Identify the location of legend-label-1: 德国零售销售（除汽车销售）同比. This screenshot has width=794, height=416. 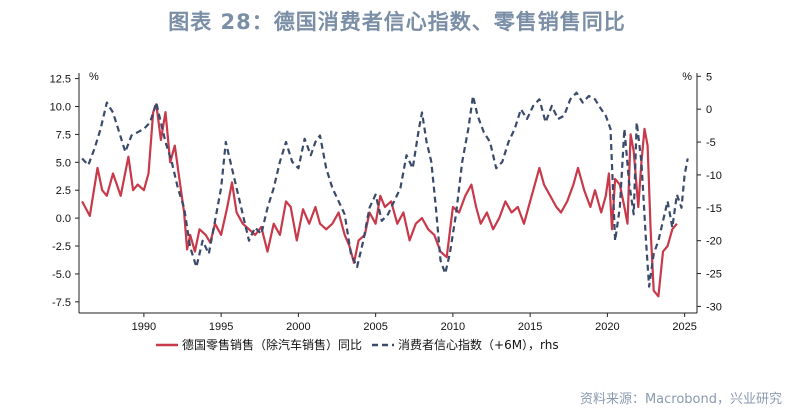
(272, 344).